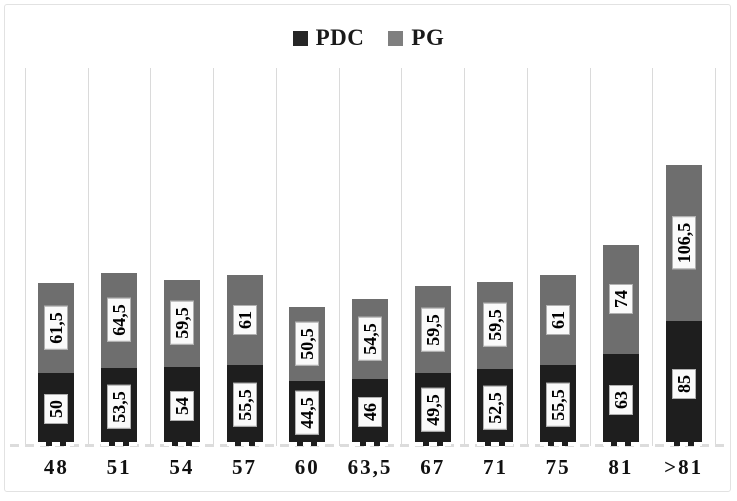 The image size is (737, 501). I want to click on pg-value-label: 50,5, so click(307, 344).